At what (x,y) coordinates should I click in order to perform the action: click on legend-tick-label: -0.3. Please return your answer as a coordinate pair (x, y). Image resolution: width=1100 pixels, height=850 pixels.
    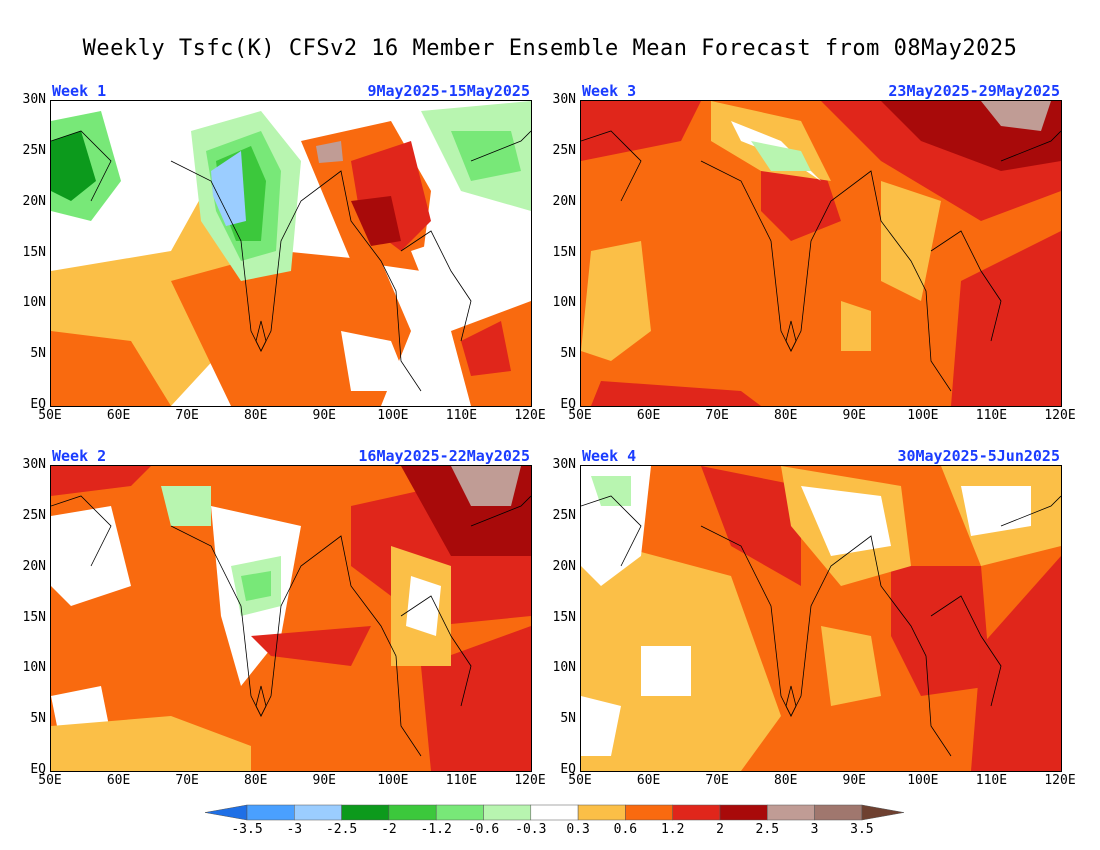
    Looking at the image, I should click on (531, 829).